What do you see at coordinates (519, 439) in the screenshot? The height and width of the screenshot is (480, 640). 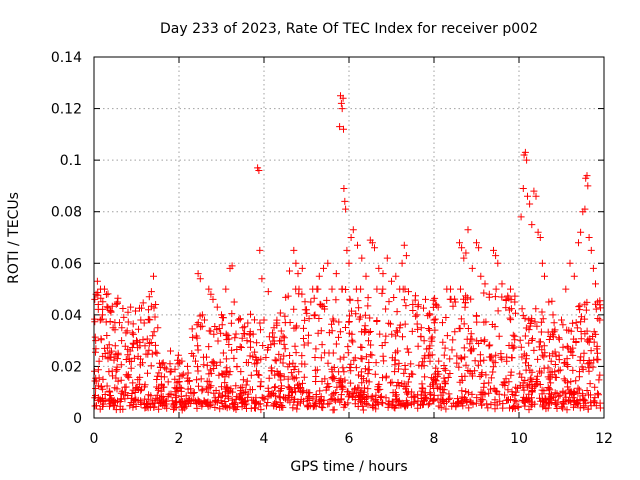 I see `x-tick-label: 10` at bounding box center [519, 439].